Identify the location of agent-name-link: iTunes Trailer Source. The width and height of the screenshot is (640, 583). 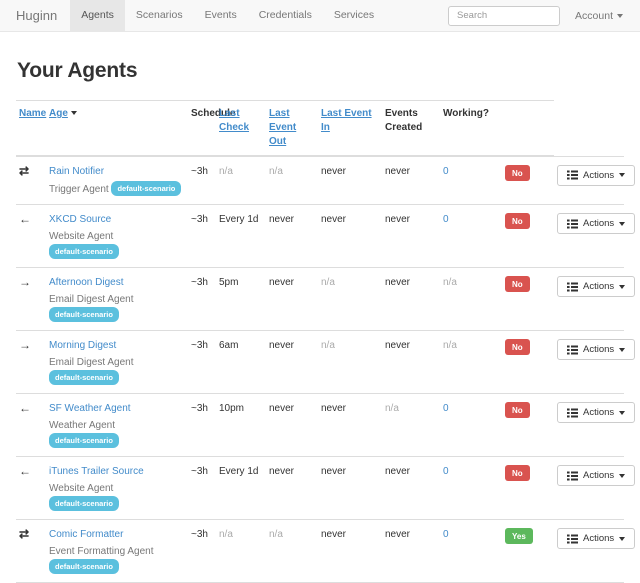
(96, 471).